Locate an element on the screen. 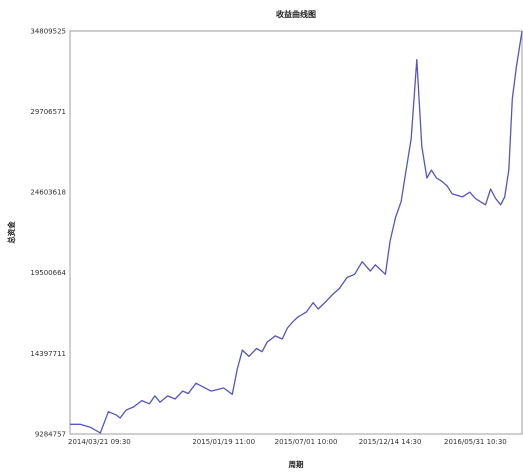  y-tick-label: 14397711 is located at coordinates (48, 354).